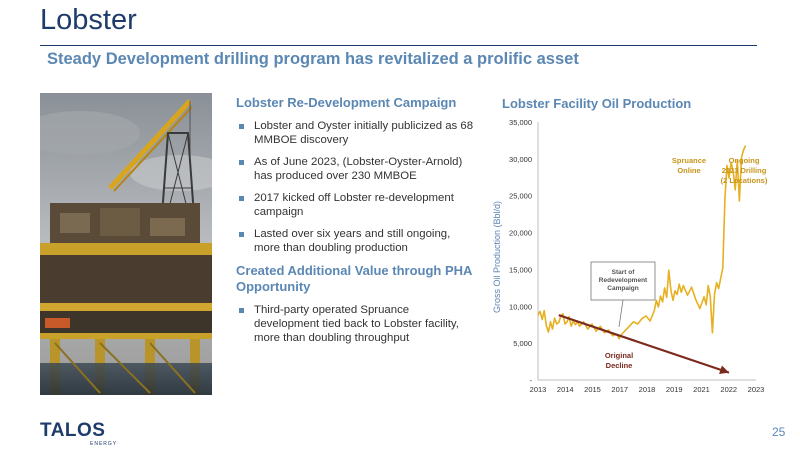 The height and width of the screenshot is (451, 800). I want to click on decline-arrow-head-icon, so click(724, 370).